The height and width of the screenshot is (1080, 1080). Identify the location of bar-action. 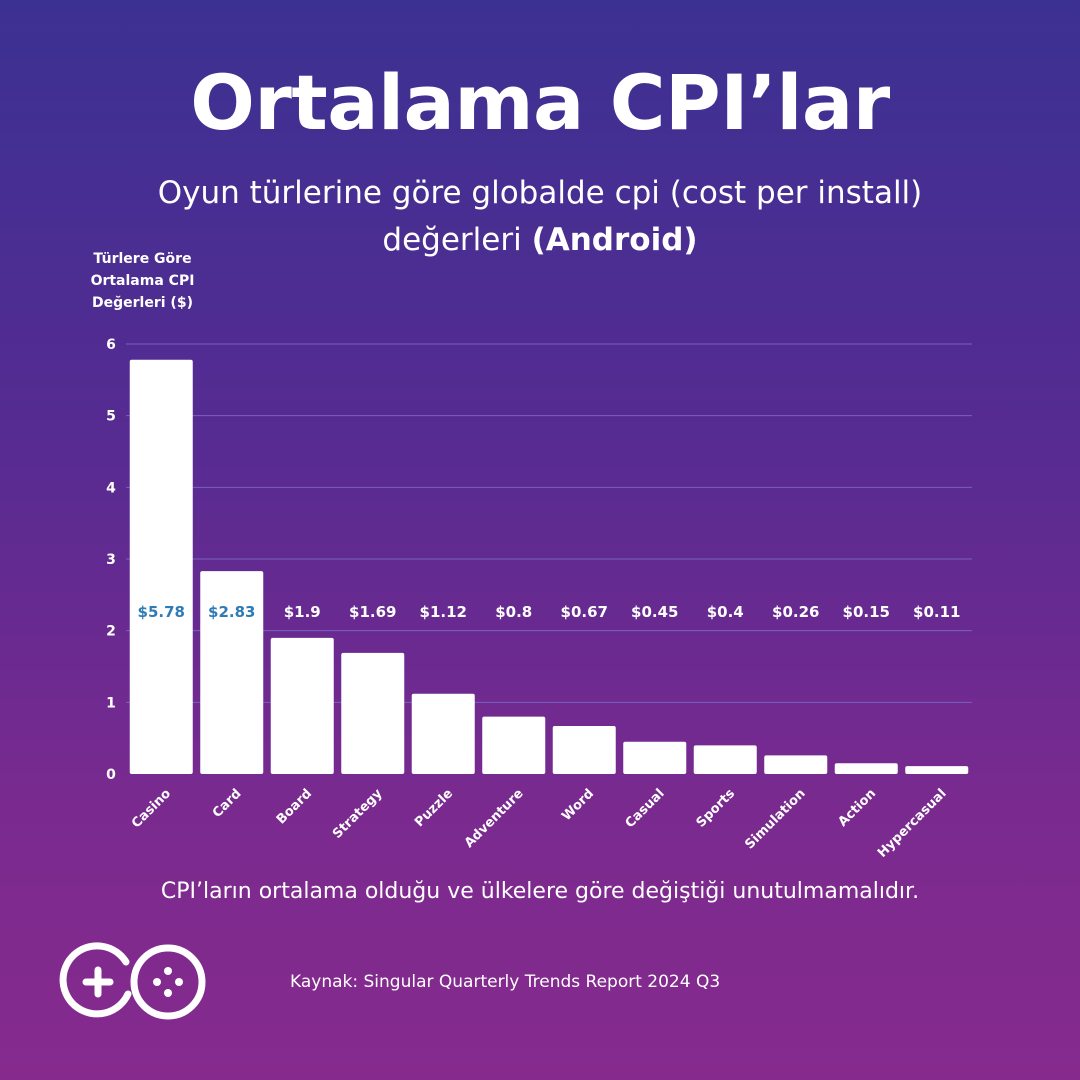
(866, 768).